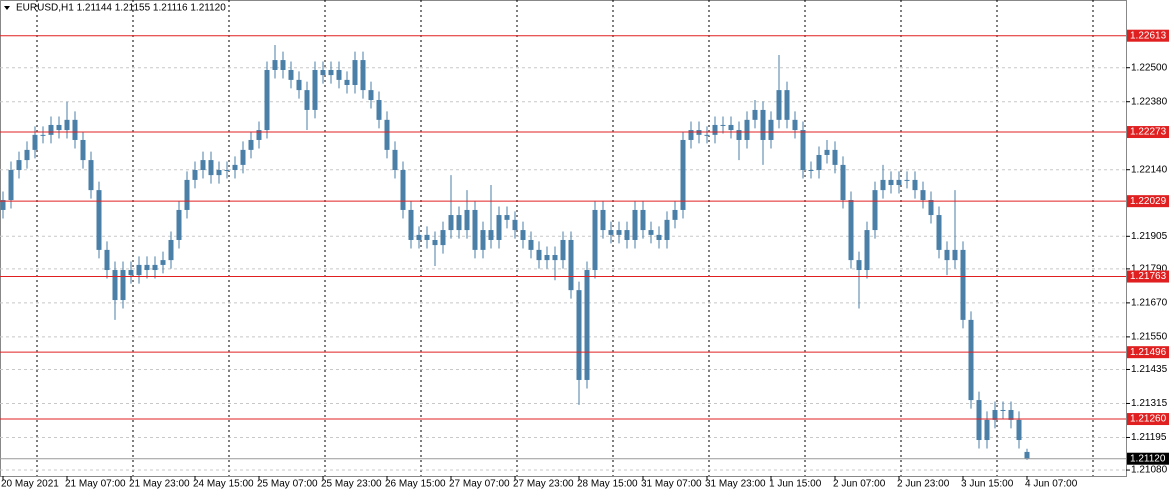 The image size is (1174, 498). I want to click on x-tick-label: 25 May 23:00, so click(351, 484).